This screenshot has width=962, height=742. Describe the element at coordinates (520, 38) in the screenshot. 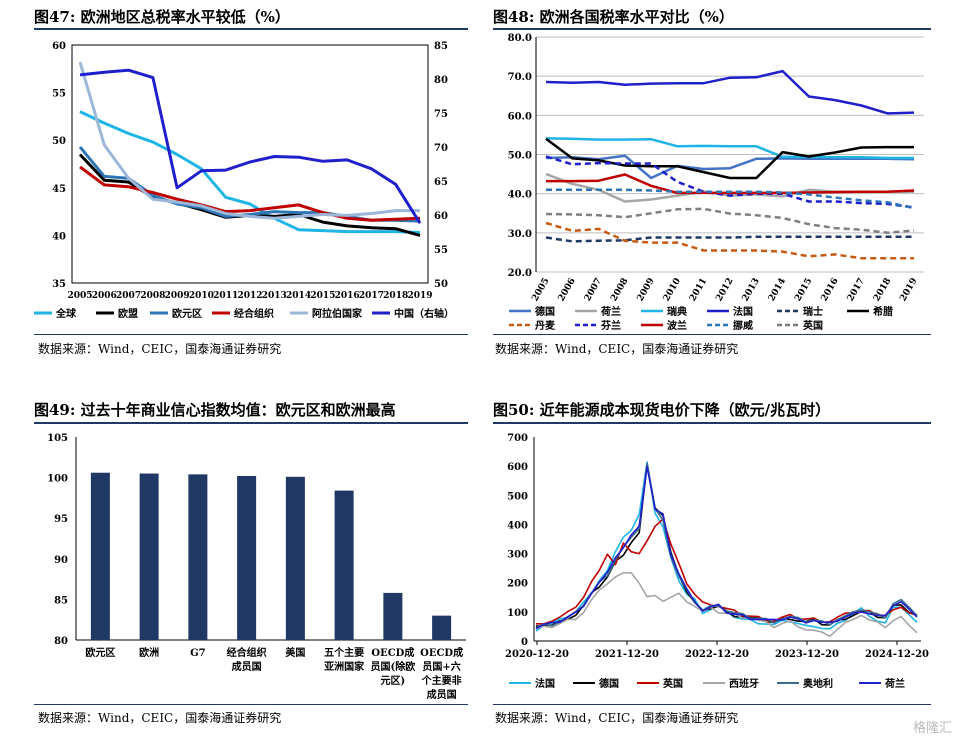

I see `y-tick-label: 80.0` at that location.